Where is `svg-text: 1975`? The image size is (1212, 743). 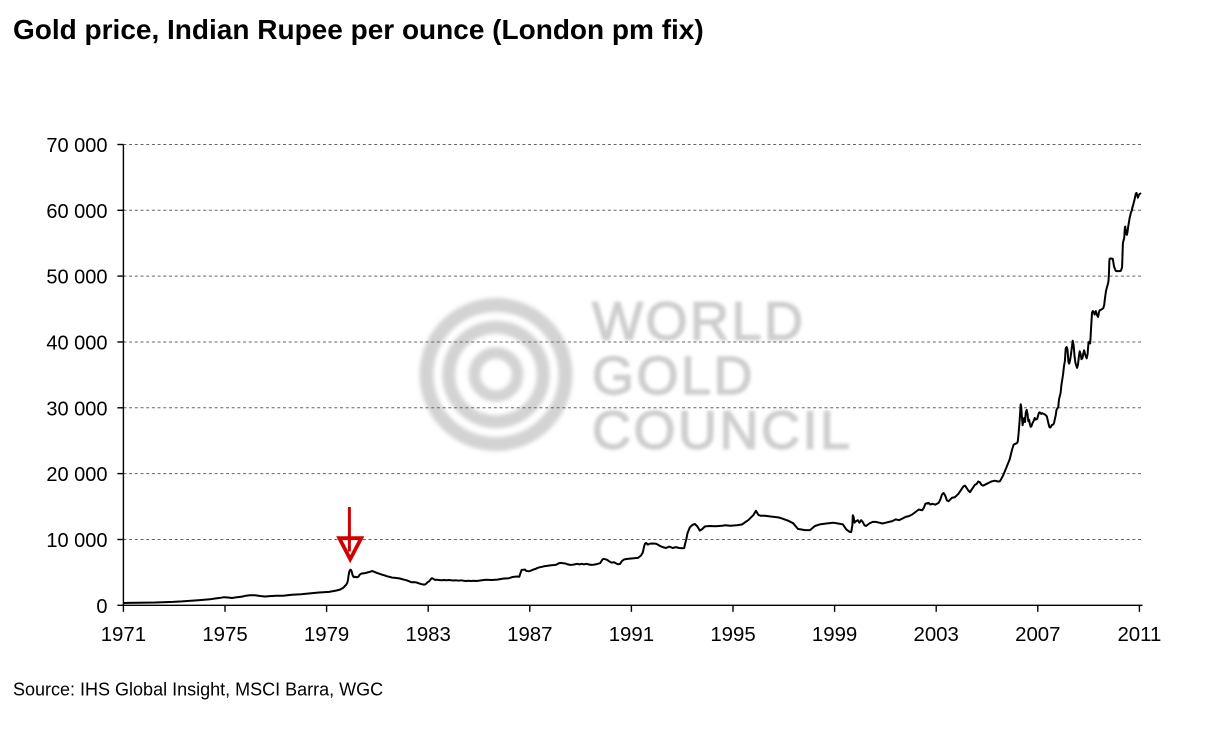
svg-text: 1975 is located at coordinates (224, 635).